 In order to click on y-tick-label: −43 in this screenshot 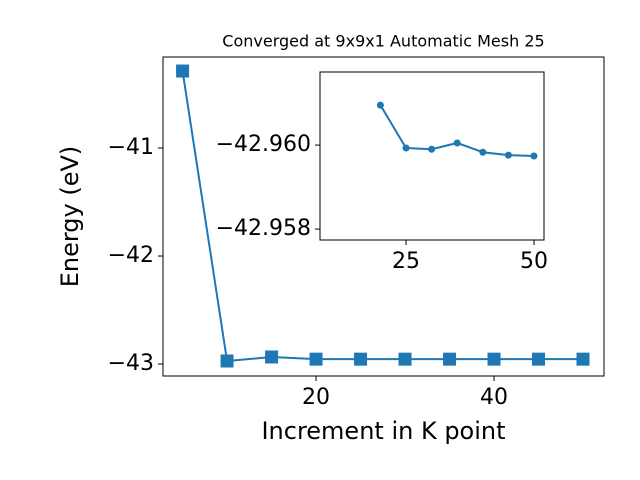, I will do `click(131, 363)`.